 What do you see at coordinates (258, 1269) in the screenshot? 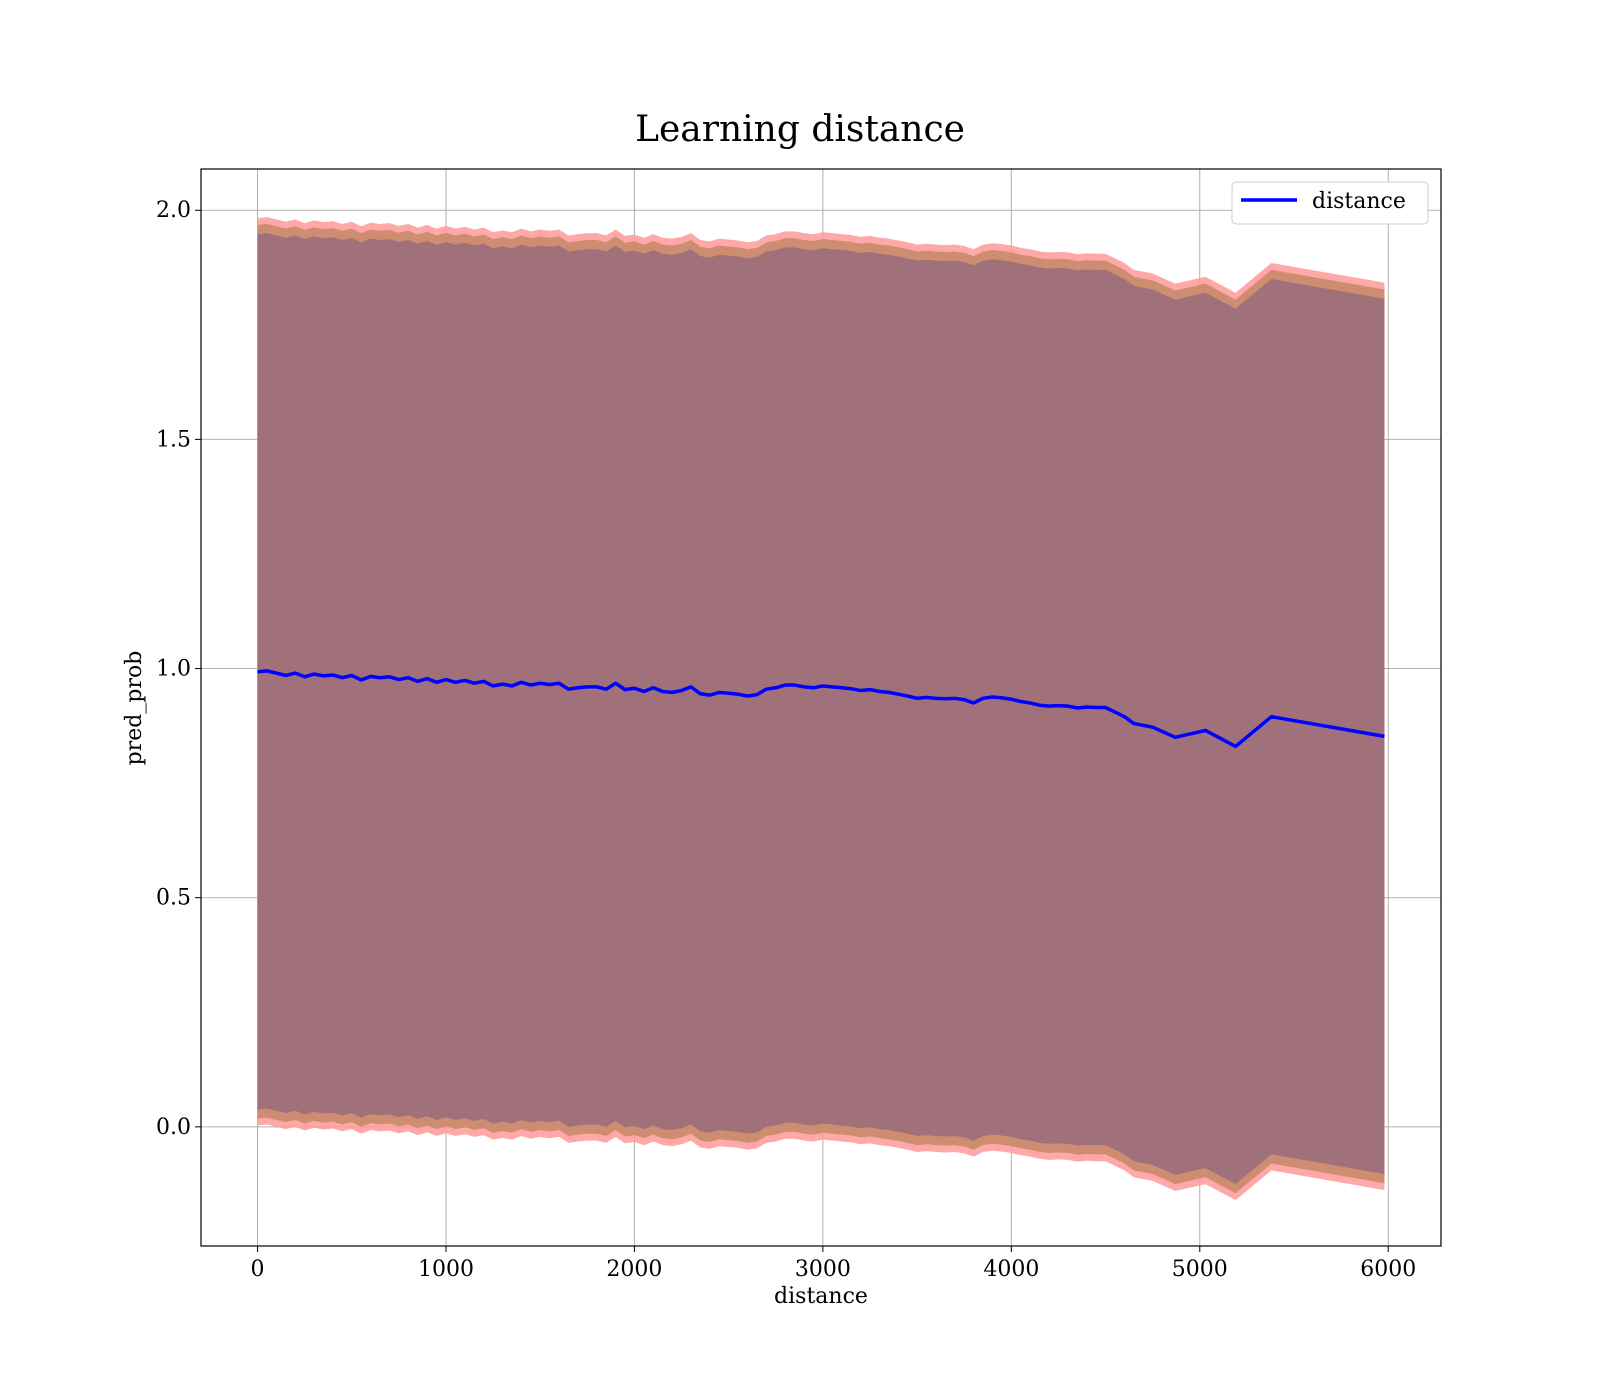
I see `x-tick-label: 0` at bounding box center [258, 1269].